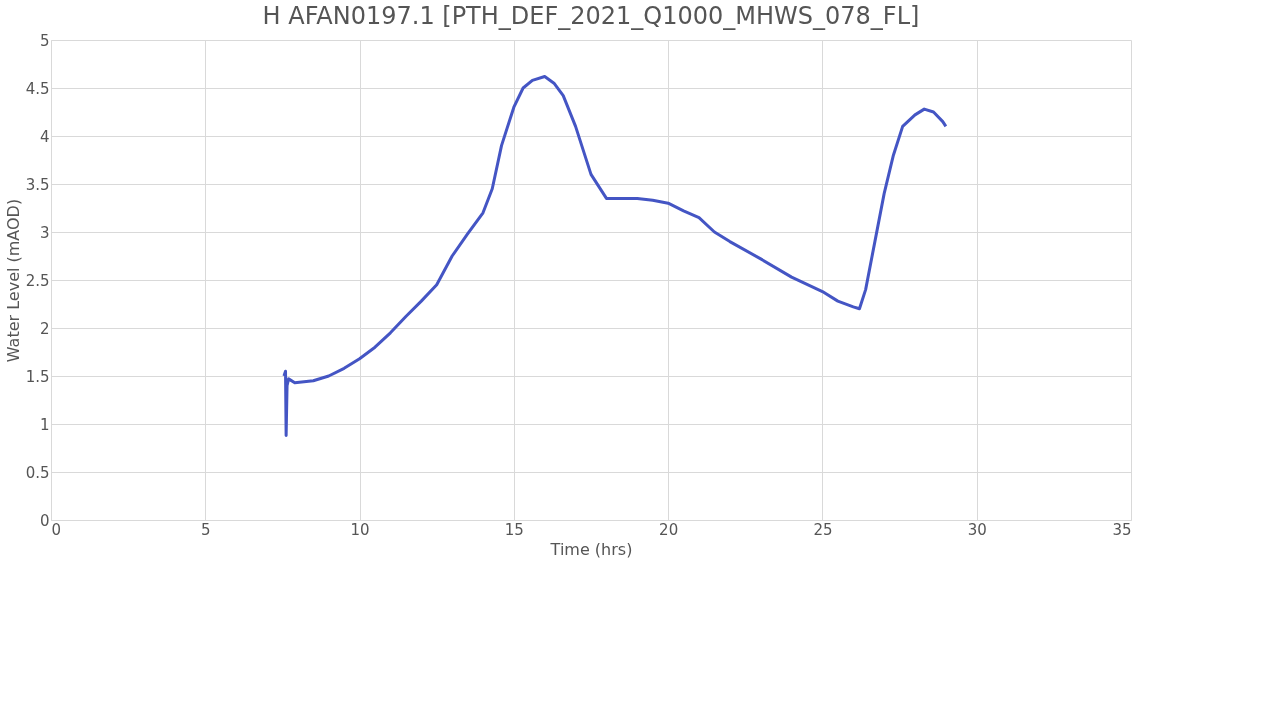  I want to click on x-tick-label: 20, so click(669, 529).